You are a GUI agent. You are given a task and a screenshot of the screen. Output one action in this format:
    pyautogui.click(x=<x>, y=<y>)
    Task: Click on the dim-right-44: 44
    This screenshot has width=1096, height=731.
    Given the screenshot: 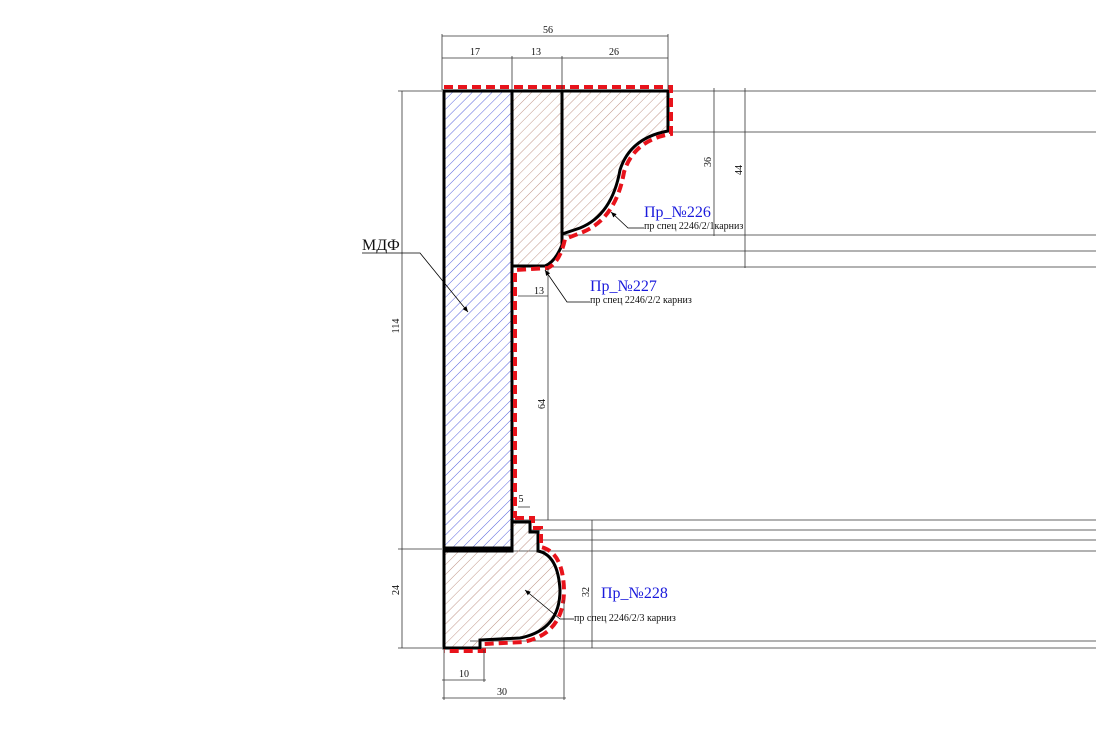 What is the action you would take?
    pyautogui.click(x=739, y=170)
    